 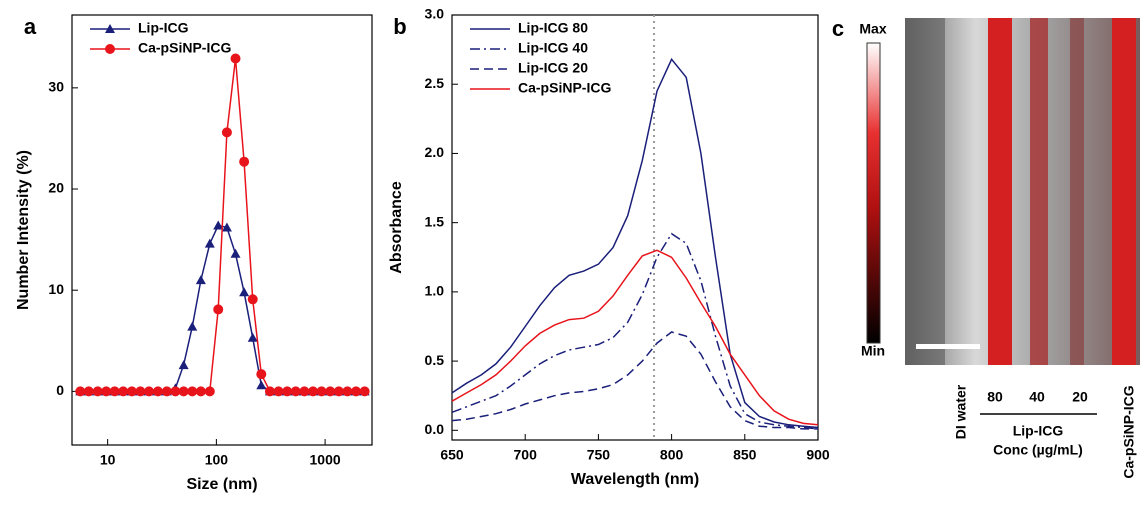 I want to click on x-tick-label: 750, so click(x=599, y=455).